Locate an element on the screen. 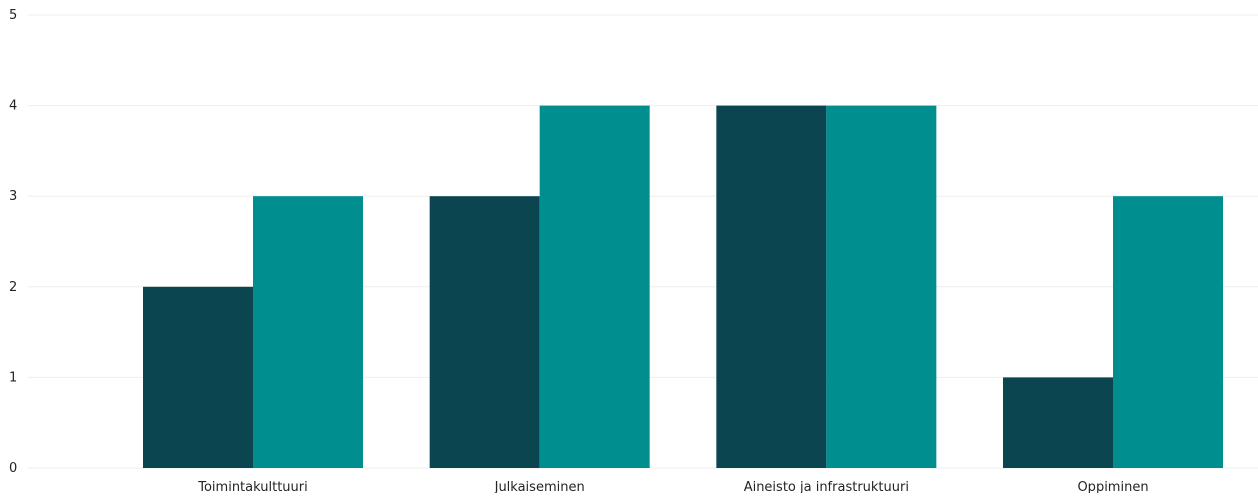  x-tick-label: Aineisto ja infrastruktuuri is located at coordinates (826, 486).